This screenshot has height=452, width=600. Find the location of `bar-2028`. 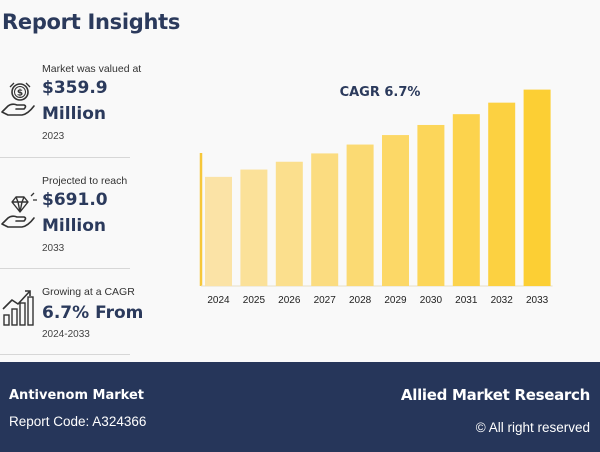

bar-2028 is located at coordinates (360, 215).